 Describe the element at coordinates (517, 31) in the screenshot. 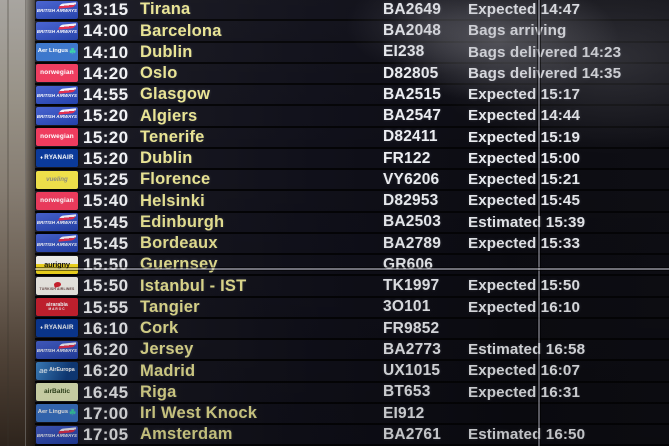

I see `arrival-status: Bags arriving` at that location.